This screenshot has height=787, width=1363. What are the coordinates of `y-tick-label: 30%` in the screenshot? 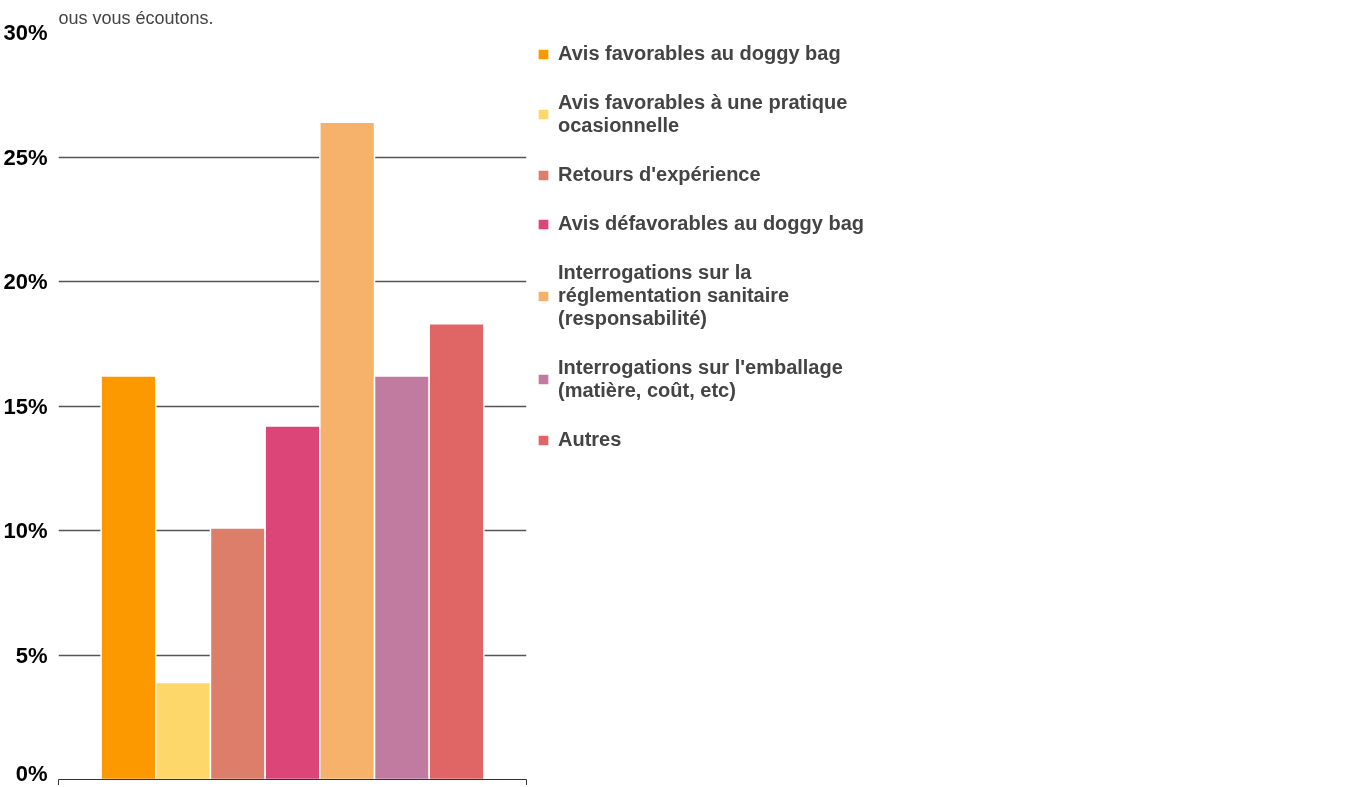 It's located at (25, 32).